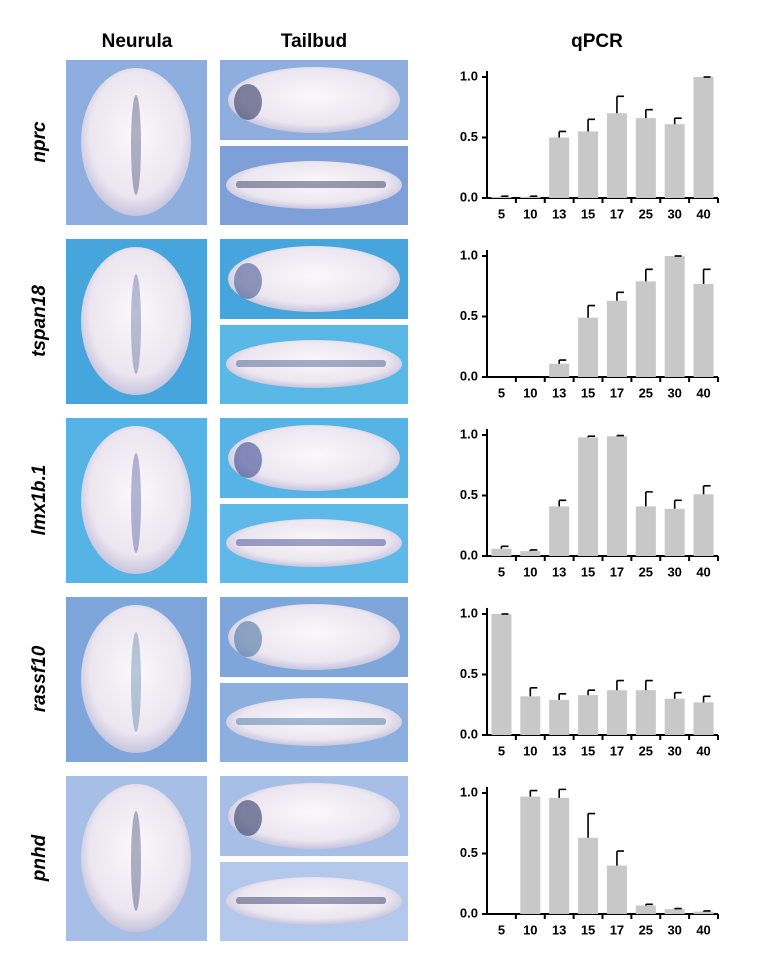 This screenshot has height=964, width=762. What do you see at coordinates (39, 500) in the screenshot?
I see `gene-label: lmx1b.1` at bounding box center [39, 500].